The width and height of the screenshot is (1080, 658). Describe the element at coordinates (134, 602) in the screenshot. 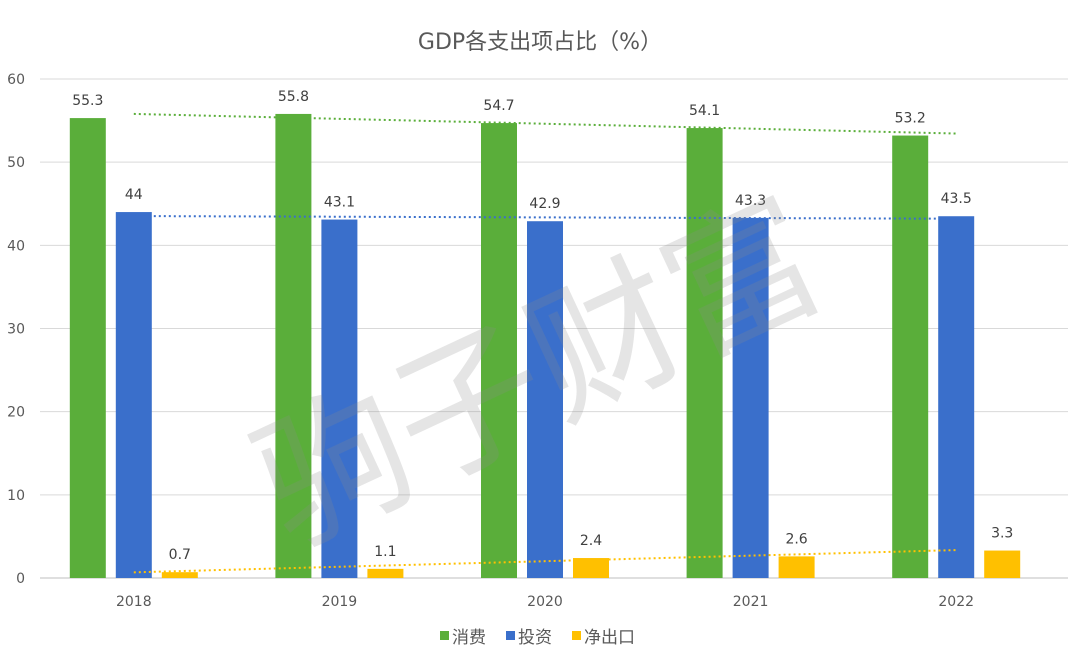

I see `x-tick-label: 2018` at that location.